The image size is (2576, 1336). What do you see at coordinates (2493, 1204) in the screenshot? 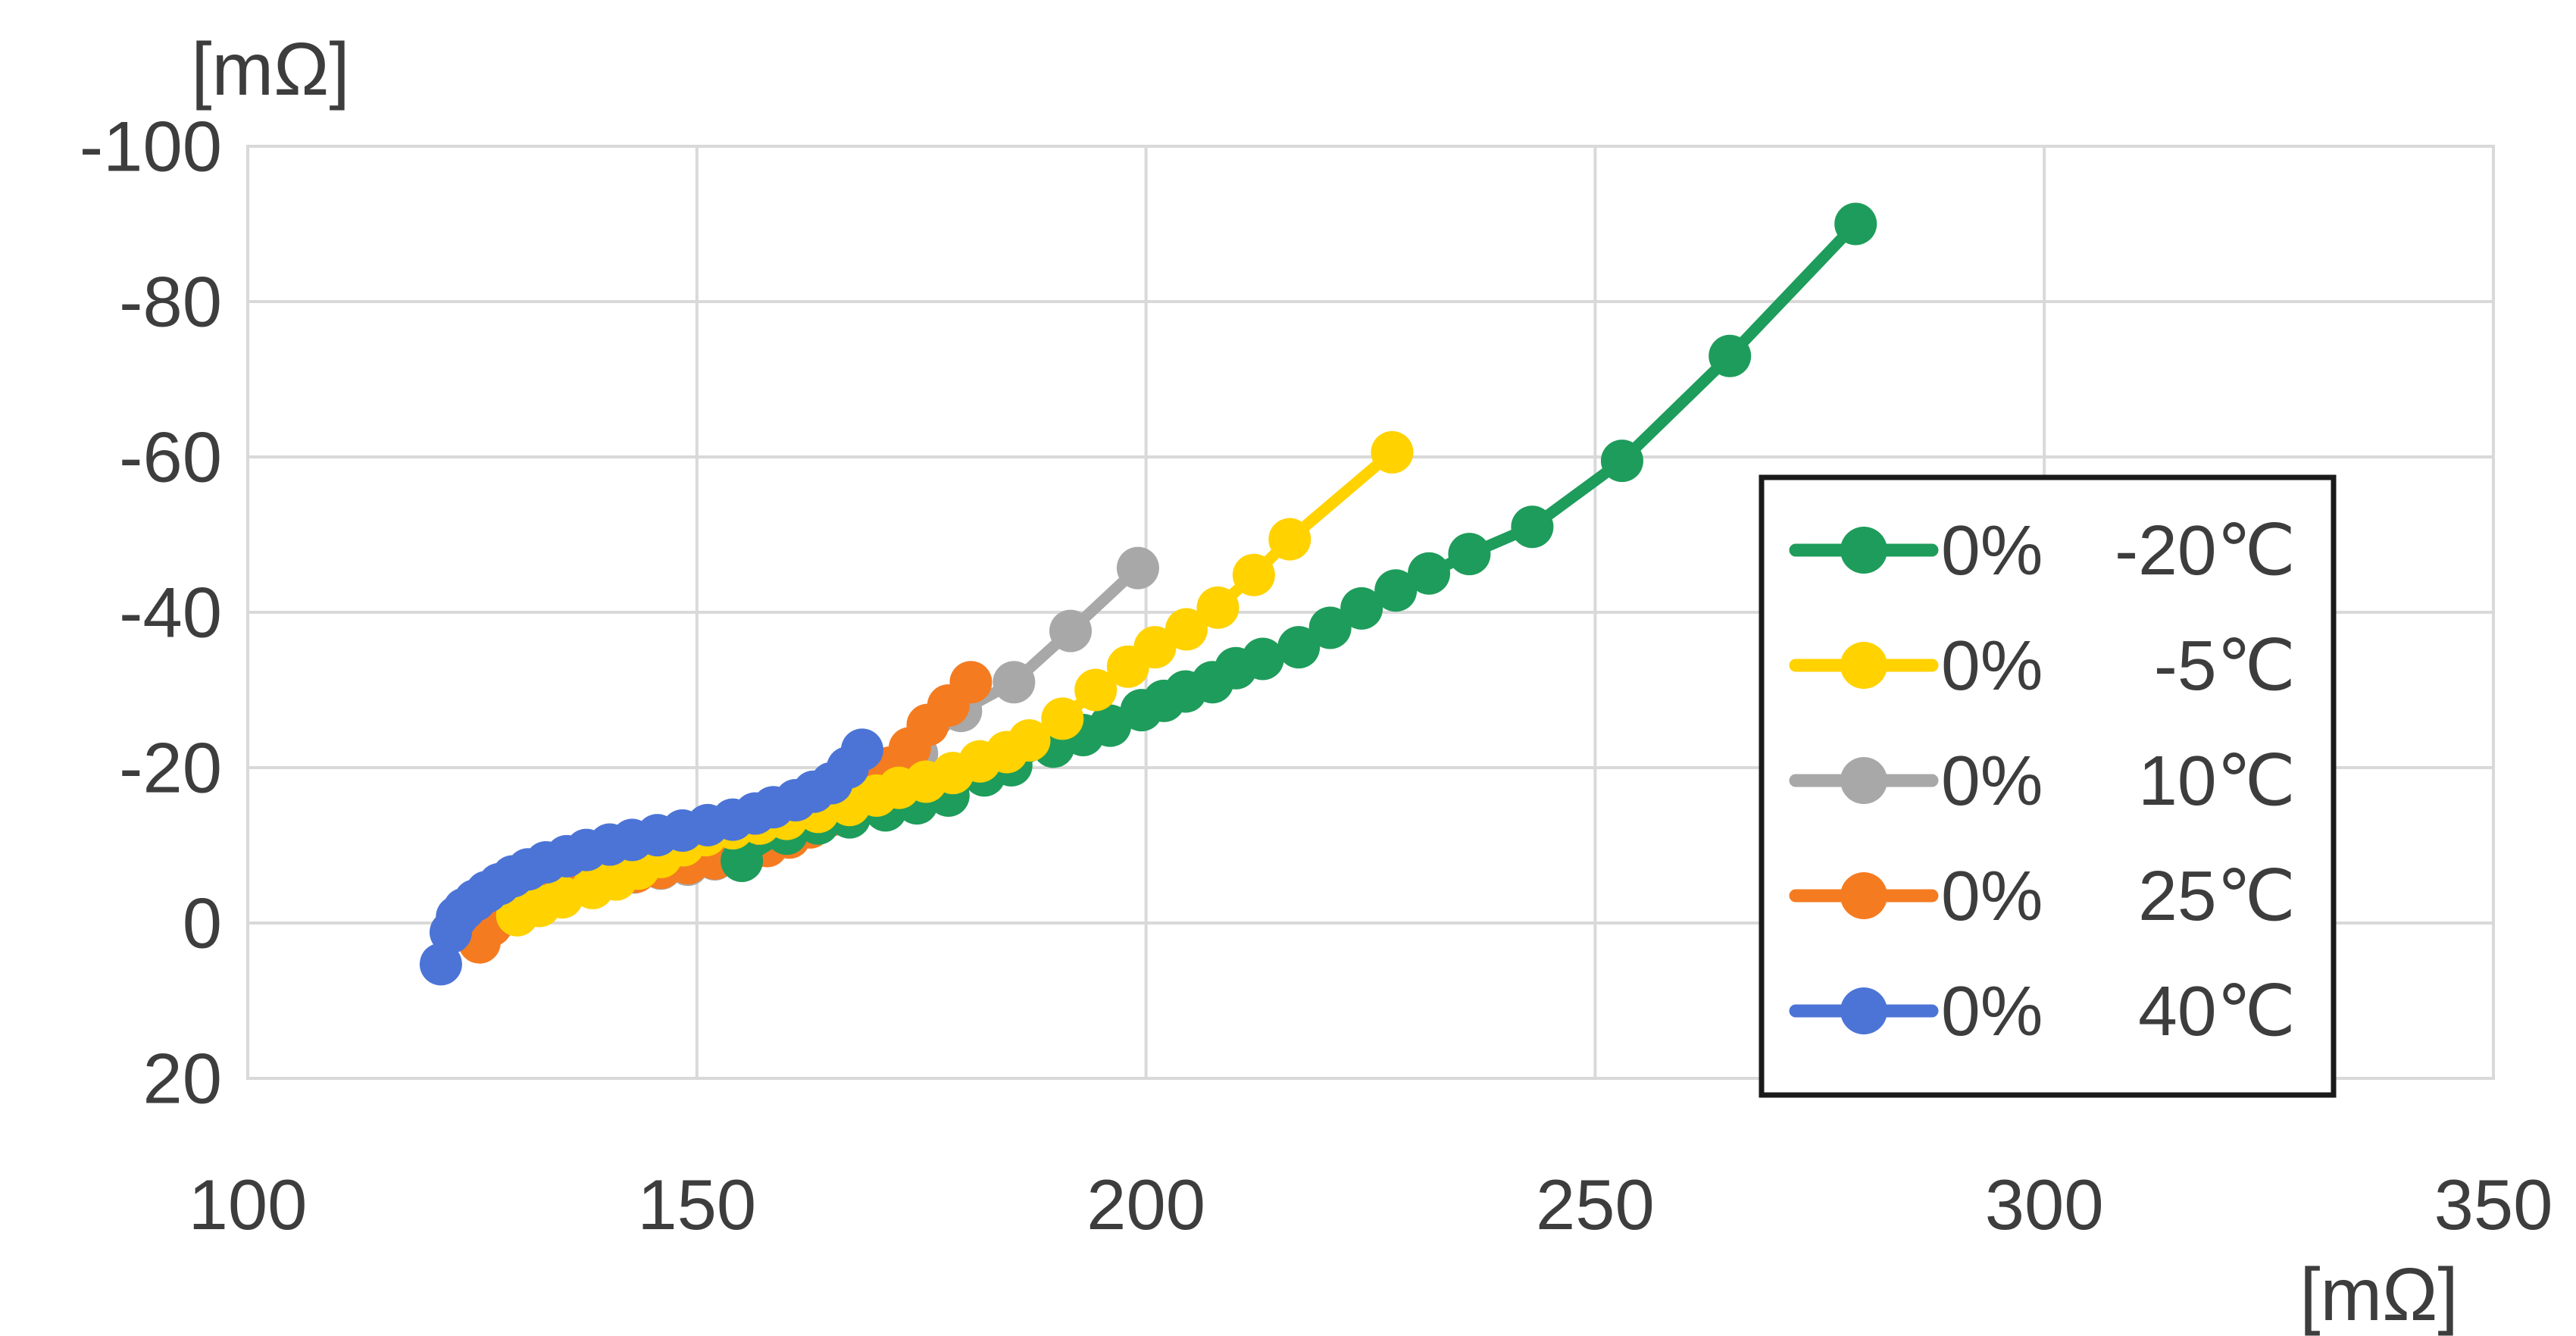
I see `x-tick-label: 350` at bounding box center [2493, 1204].